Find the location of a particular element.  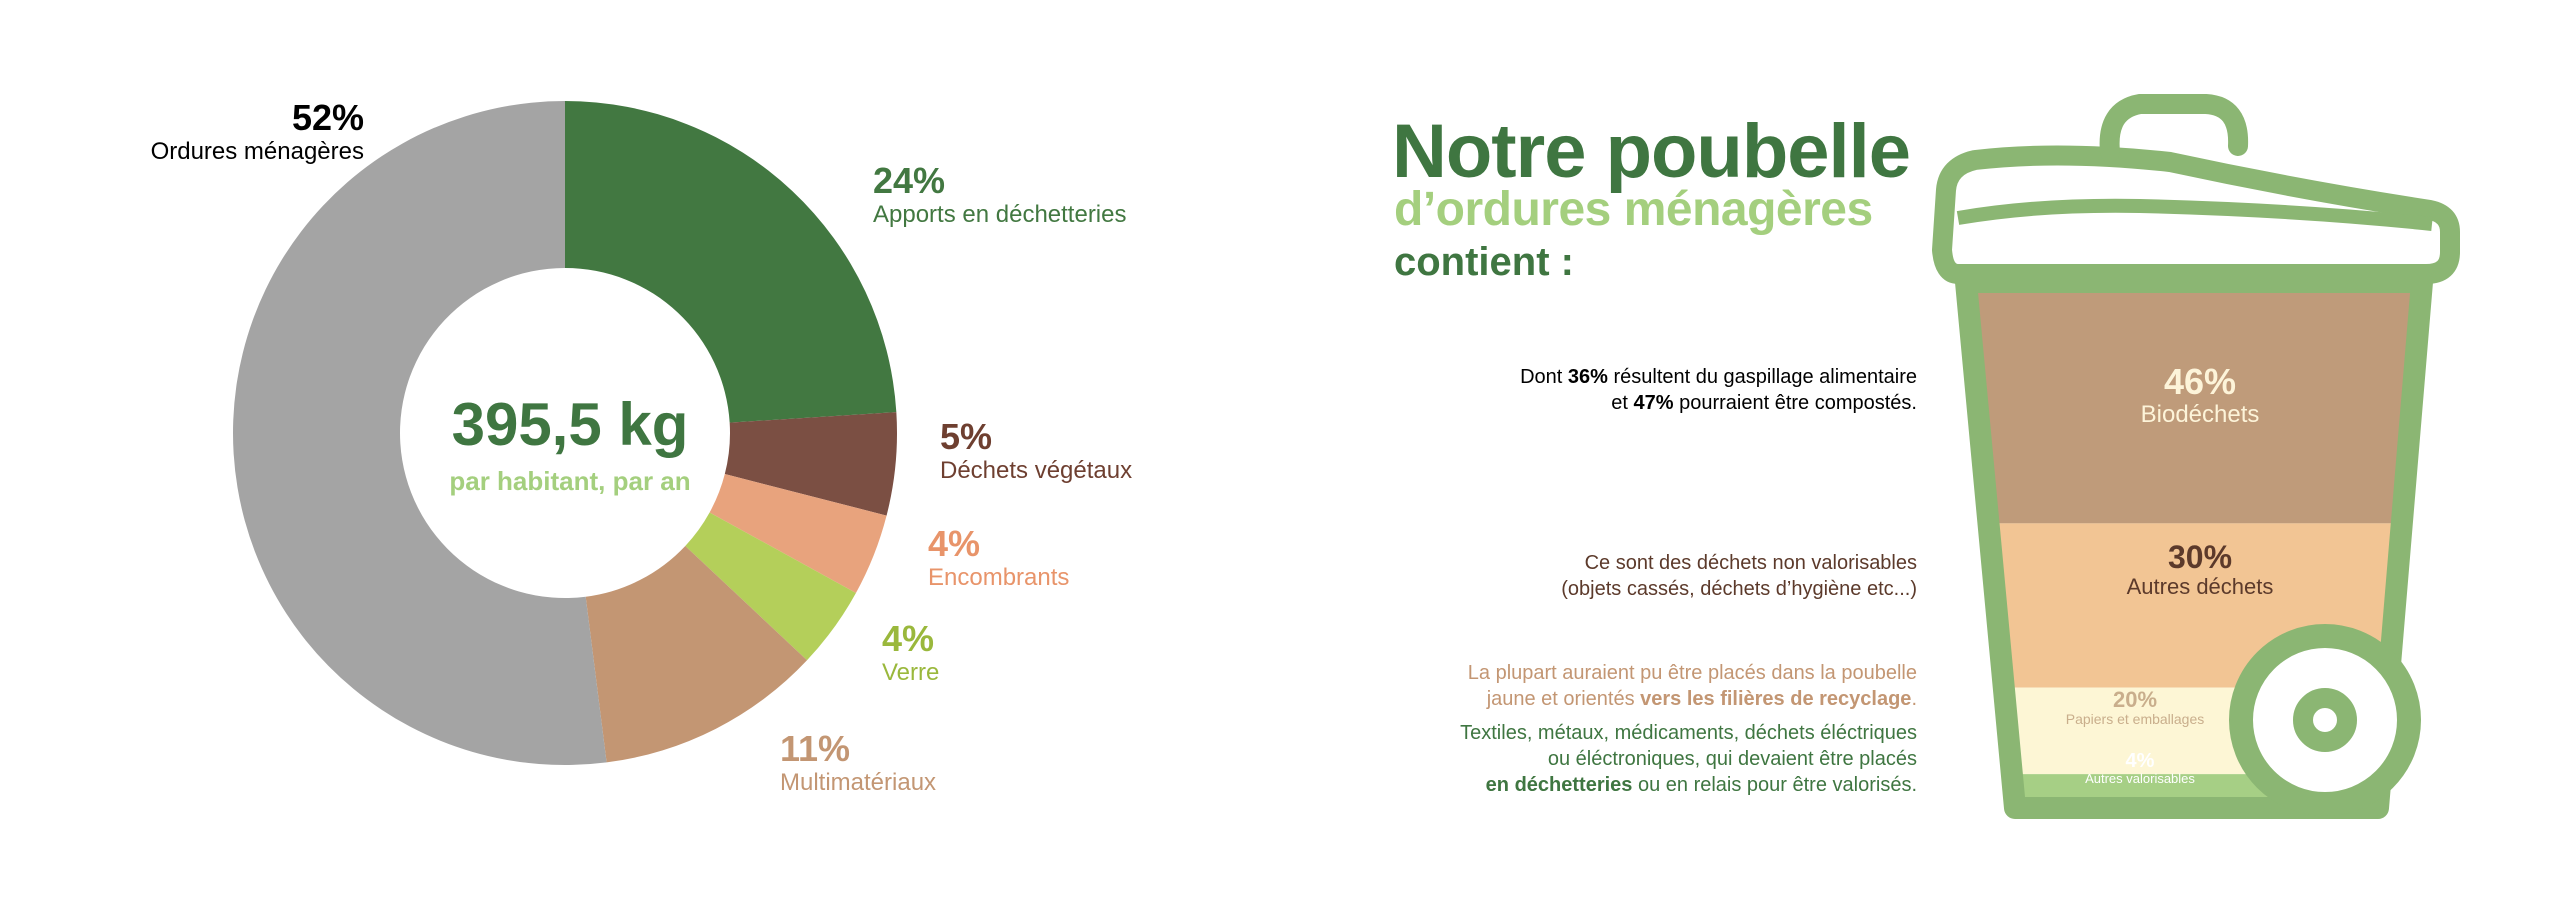

donut-slice-verre is located at coordinates (770, 586).